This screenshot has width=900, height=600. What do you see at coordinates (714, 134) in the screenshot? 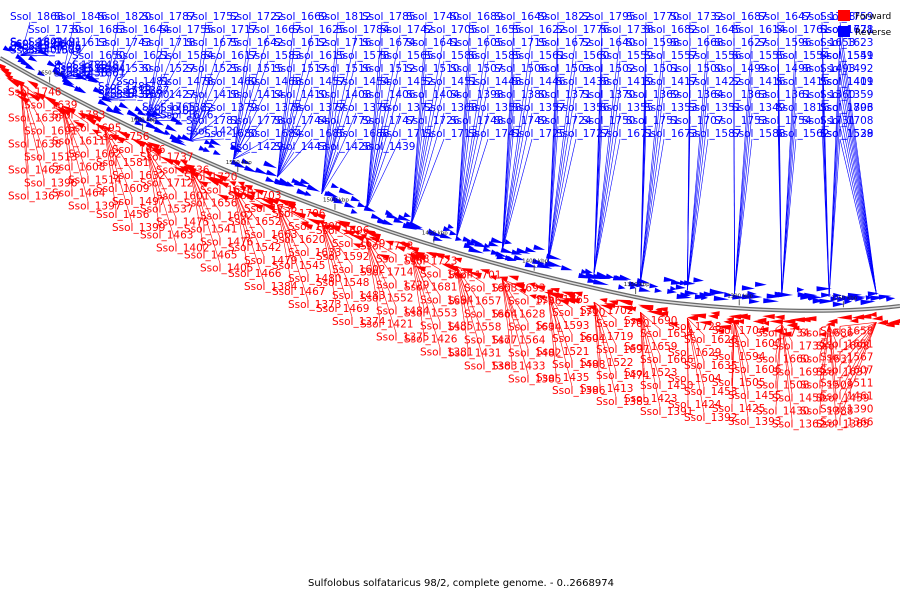
I see `gene-label: Ssol_1587` at bounding box center [714, 134].